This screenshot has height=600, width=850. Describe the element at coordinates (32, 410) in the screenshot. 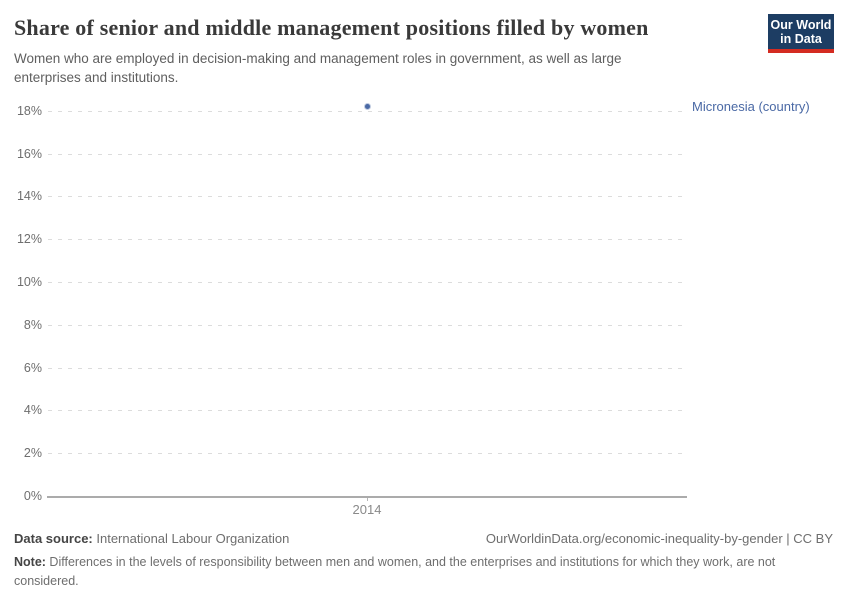

I see `y-axis-tick-label: 4%` at that location.